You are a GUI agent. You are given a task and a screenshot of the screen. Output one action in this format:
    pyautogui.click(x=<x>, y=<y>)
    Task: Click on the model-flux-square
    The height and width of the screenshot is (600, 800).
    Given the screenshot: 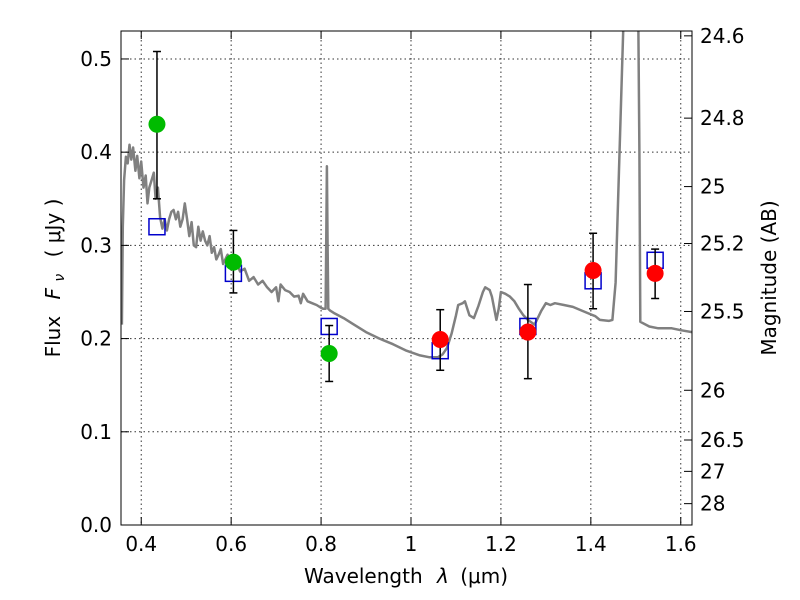 What is the action you would take?
    pyautogui.click(x=157, y=226)
    